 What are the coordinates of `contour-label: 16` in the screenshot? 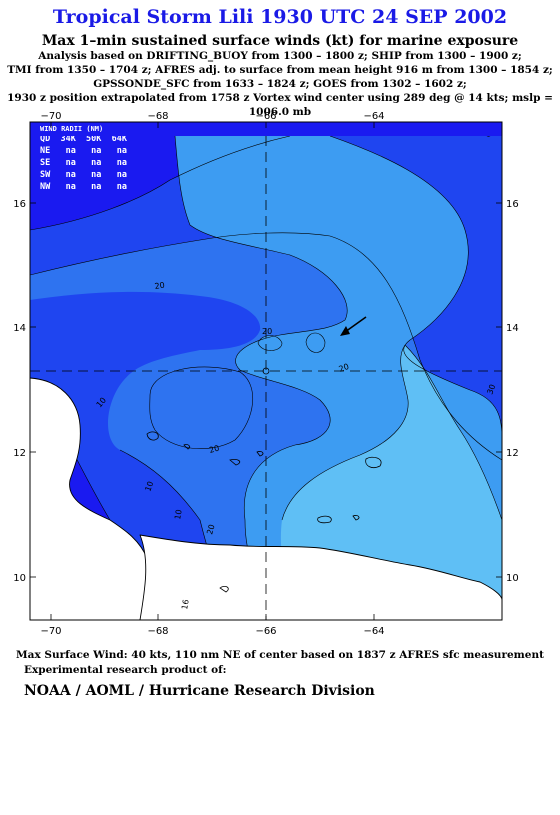 It's located at (185, 605).